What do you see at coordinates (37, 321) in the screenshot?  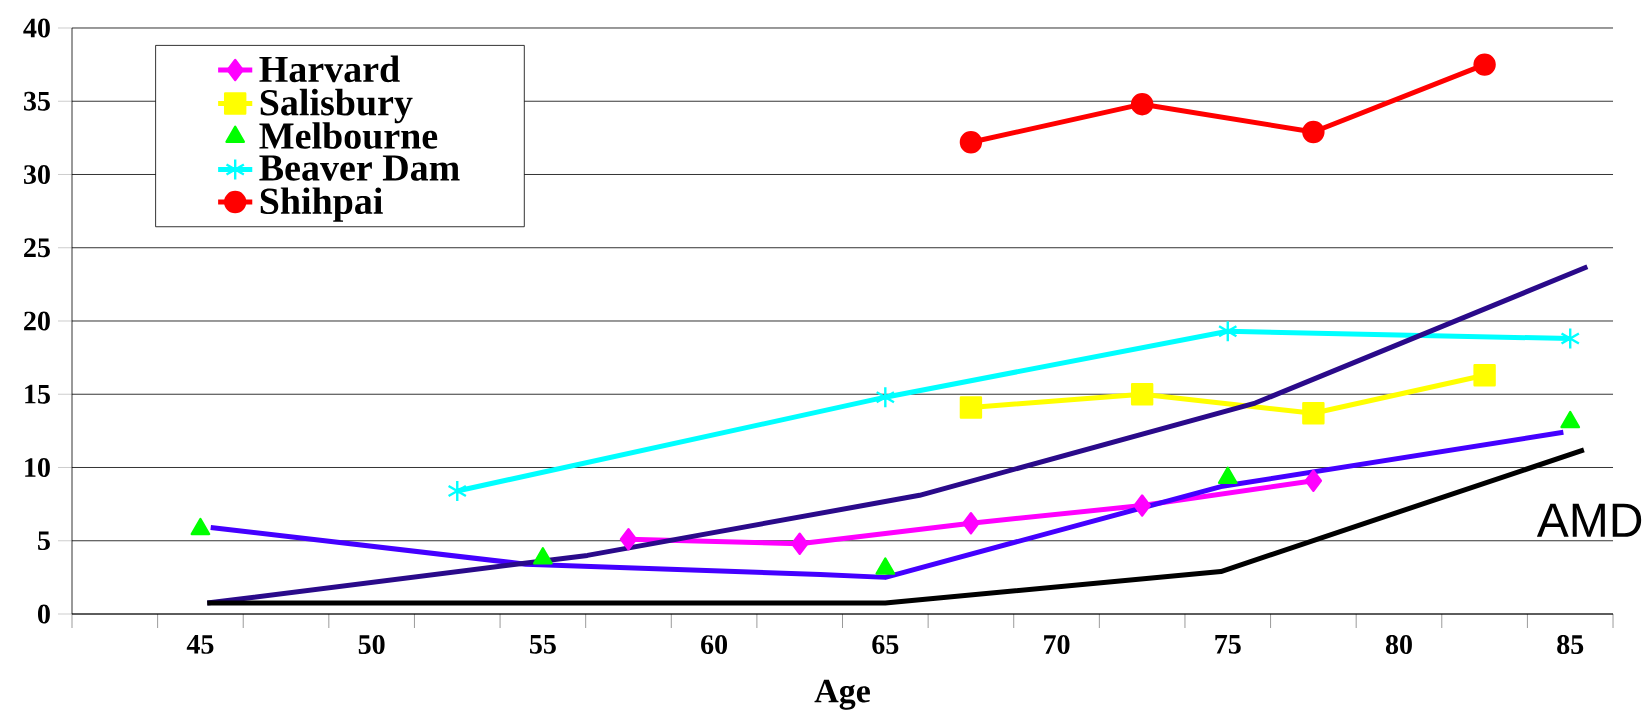 I see `y-tick-label: 20` at bounding box center [37, 321].